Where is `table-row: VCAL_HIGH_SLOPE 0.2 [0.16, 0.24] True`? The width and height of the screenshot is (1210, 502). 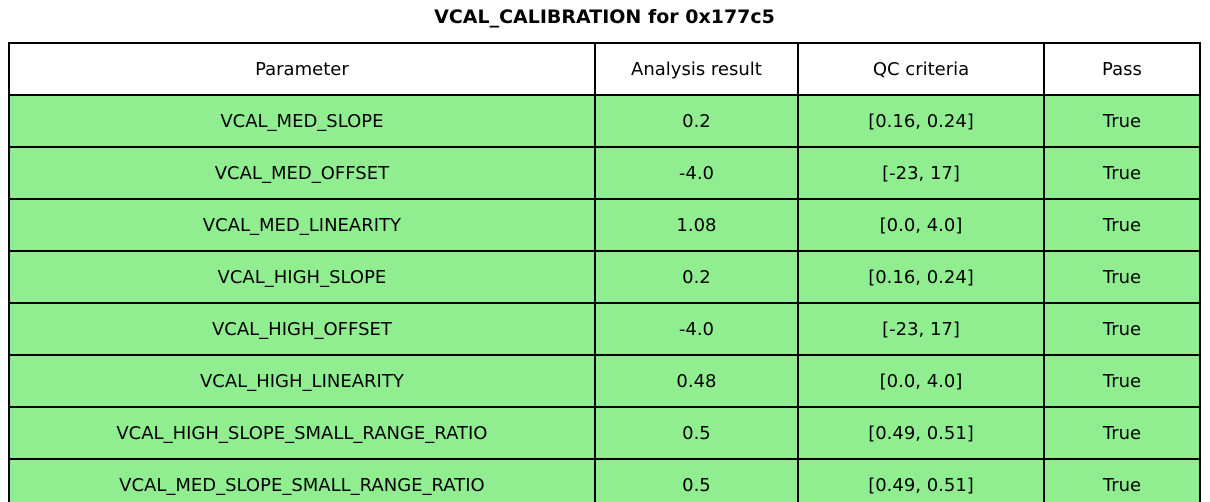
table-row: VCAL_HIGH_SLOPE 0.2 [0.16, 0.24] True is located at coordinates (605, 277).